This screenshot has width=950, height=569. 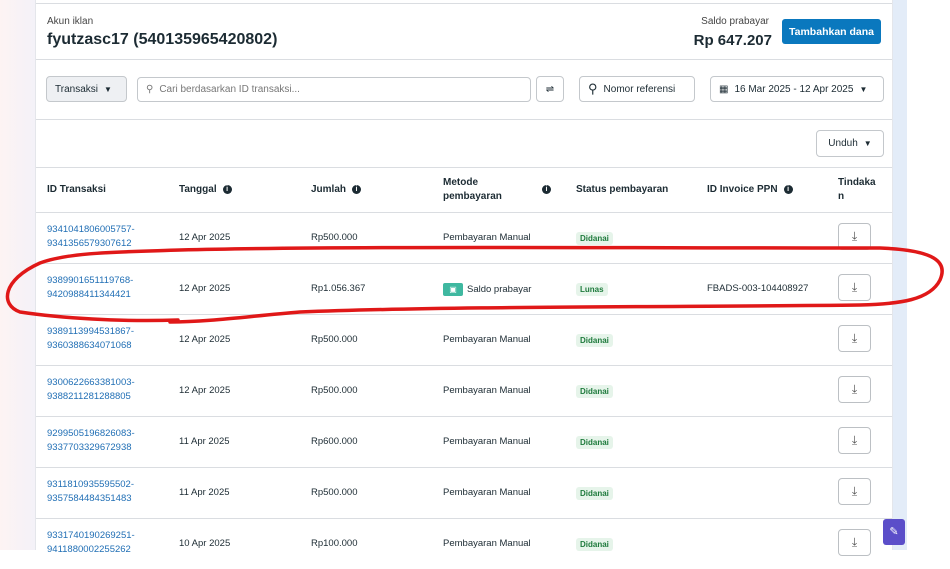 I want to click on calendar-icon: ▦, so click(x=724, y=89).